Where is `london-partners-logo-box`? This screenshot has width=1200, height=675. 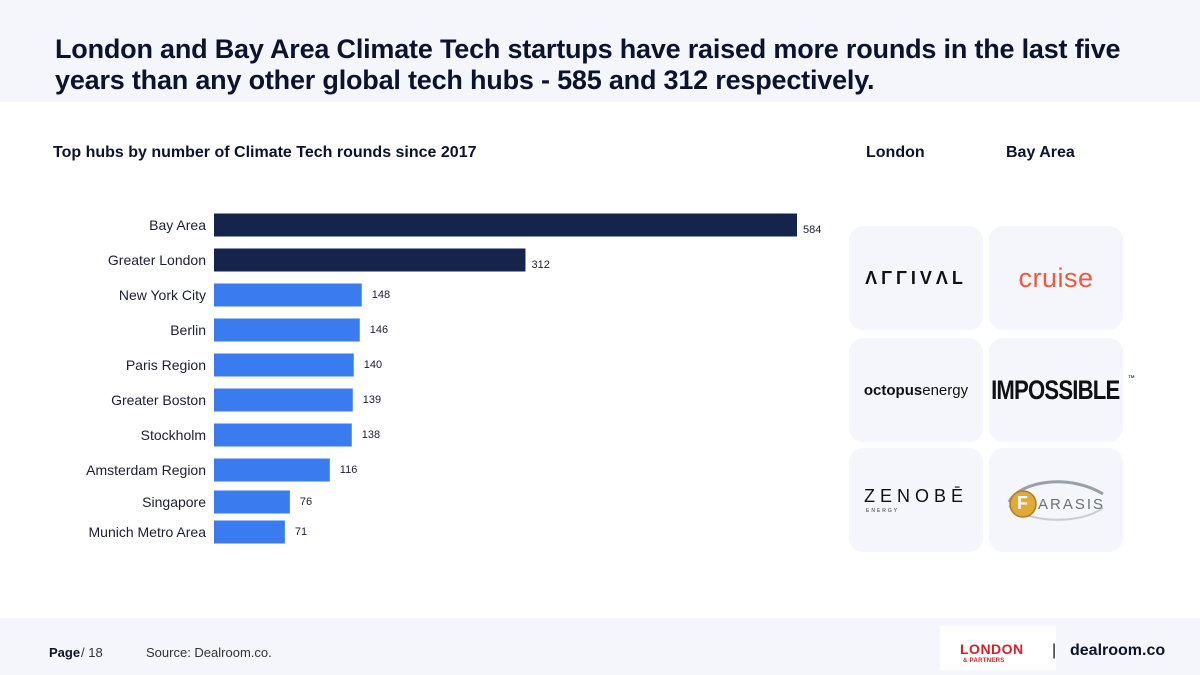 london-partners-logo-box is located at coordinates (998, 648).